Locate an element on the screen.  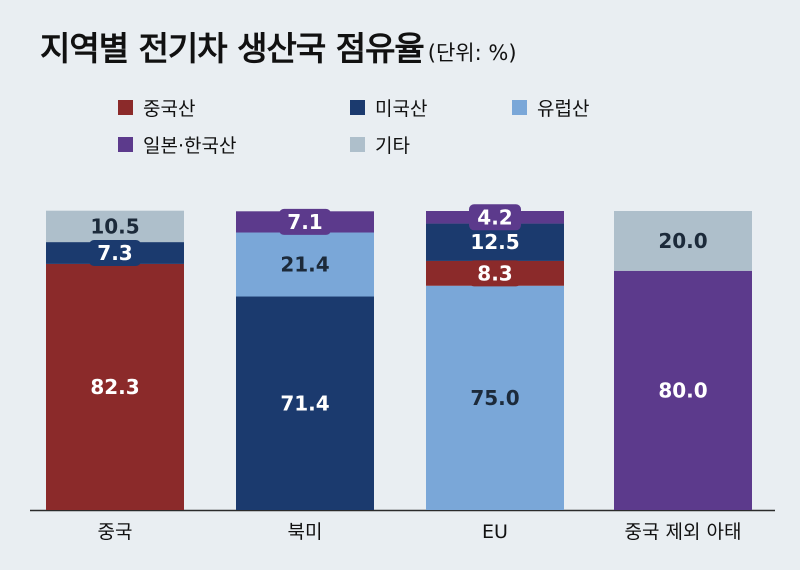
legend-item-us: 미국산 is located at coordinates (388, 107).